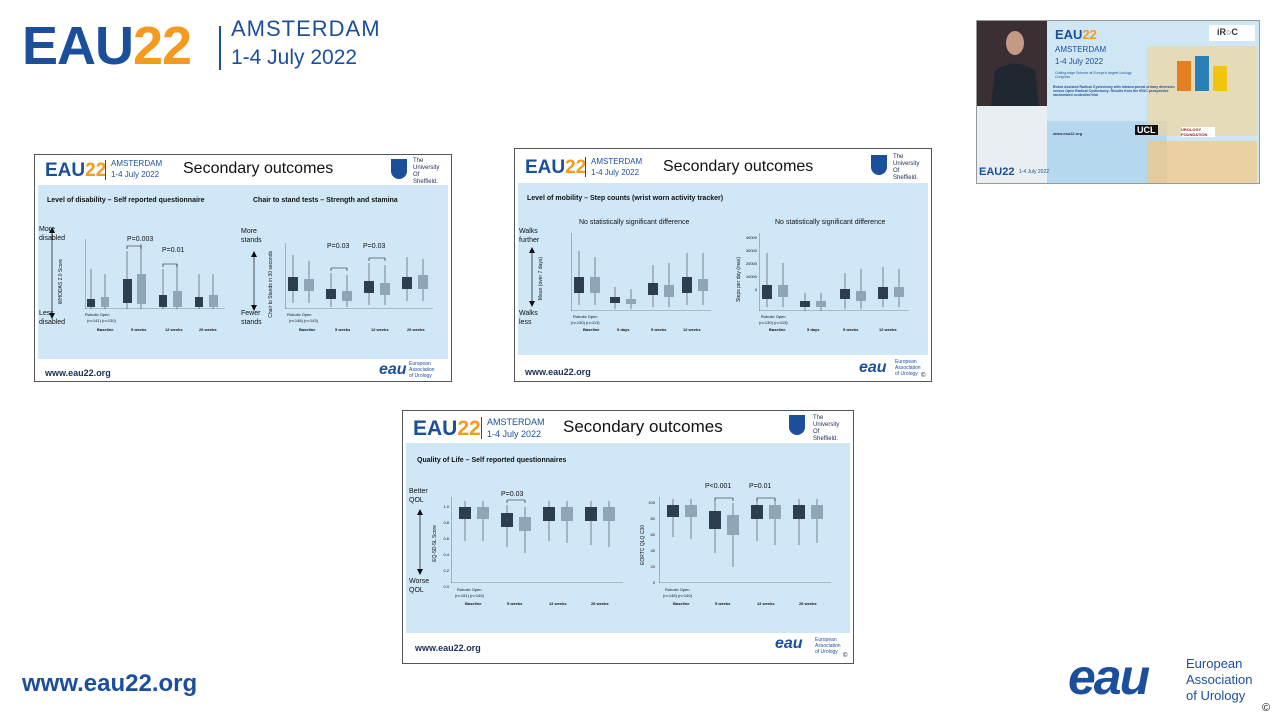 The image size is (1280, 720). What do you see at coordinates (1227, 32) in the screenshot?
I see `video-iroc-logo: iR○C` at bounding box center [1227, 32].